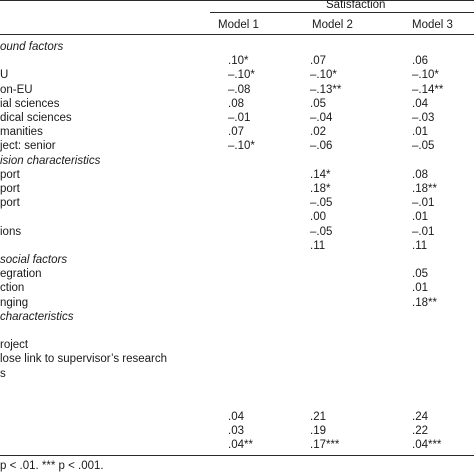 This screenshot has height=474, width=474. What do you see at coordinates (342, 12) in the screenshot?
I see `header-sub-rule` at bounding box center [342, 12].